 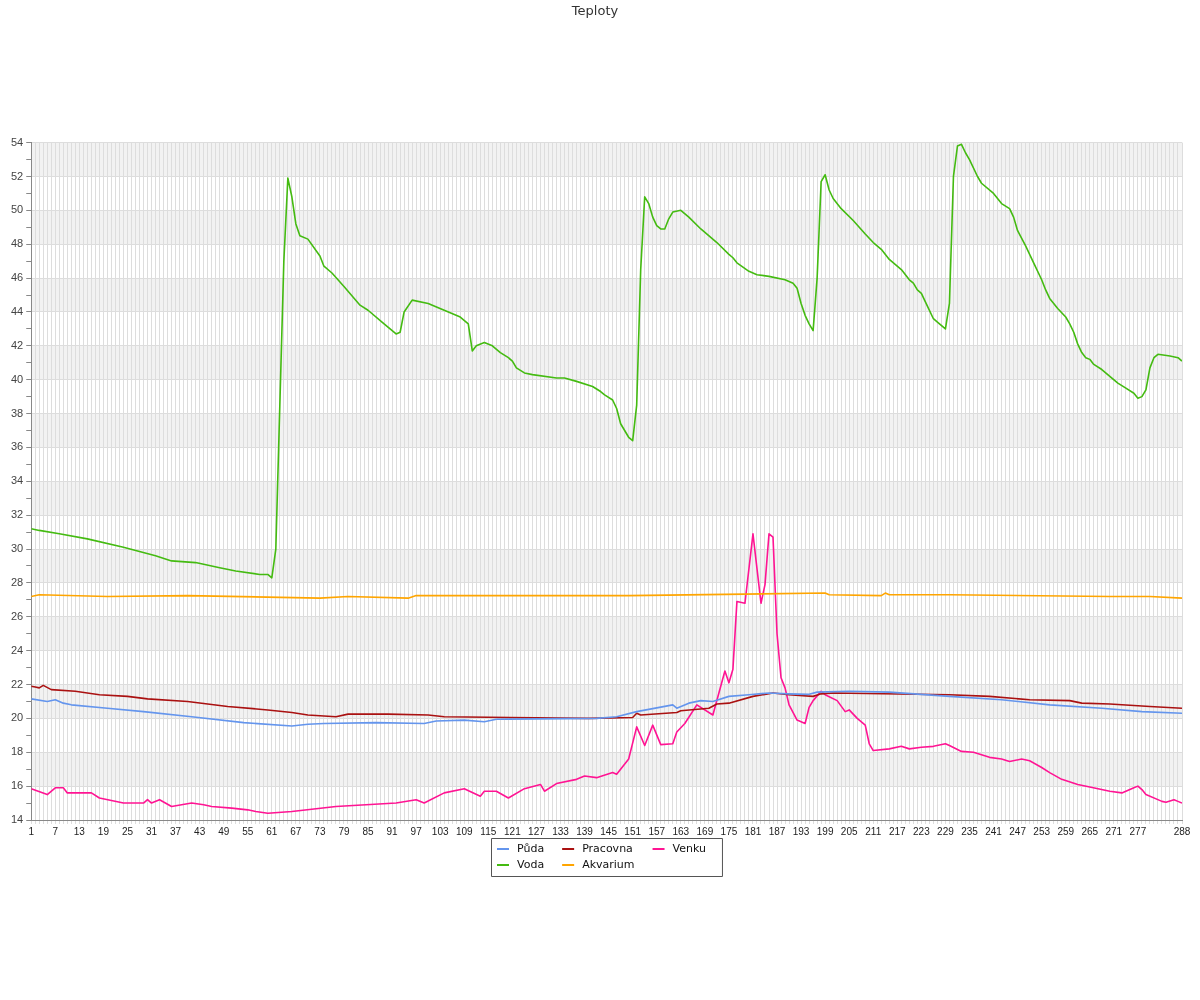 What do you see at coordinates (17, 581) in the screenshot?
I see `y-tick-label: 28` at bounding box center [17, 581].